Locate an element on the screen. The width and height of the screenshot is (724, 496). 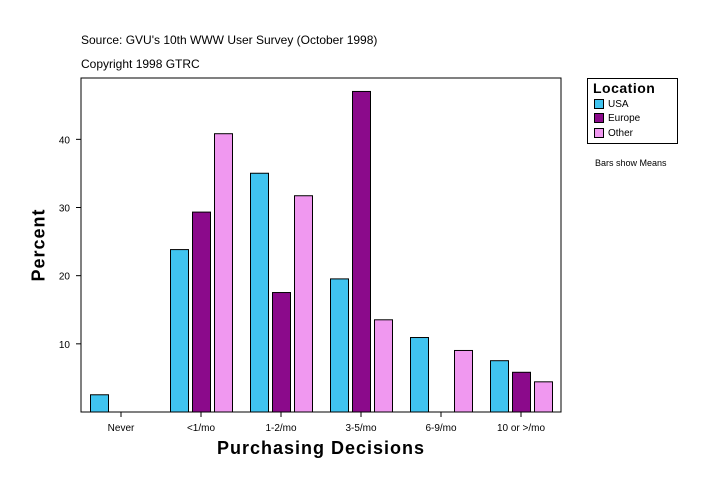
legend-title: Location is located at coordinates (624, 88).